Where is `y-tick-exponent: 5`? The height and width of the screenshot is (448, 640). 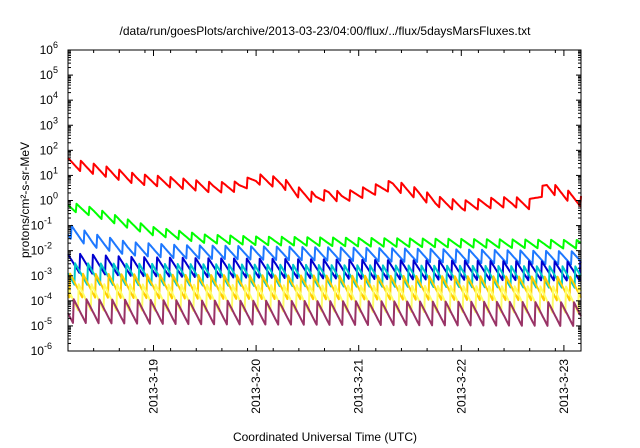
y-tick-exponent: 5 is located at coordinates (55, 70).